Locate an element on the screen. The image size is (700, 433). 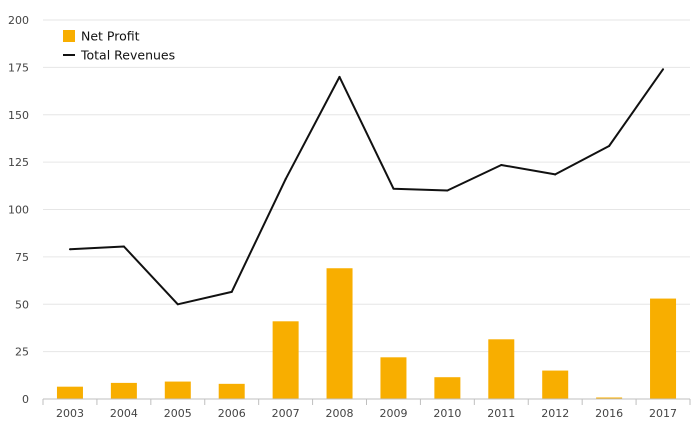
bar-net-profit-2016 is located at coordinates (609, 398).